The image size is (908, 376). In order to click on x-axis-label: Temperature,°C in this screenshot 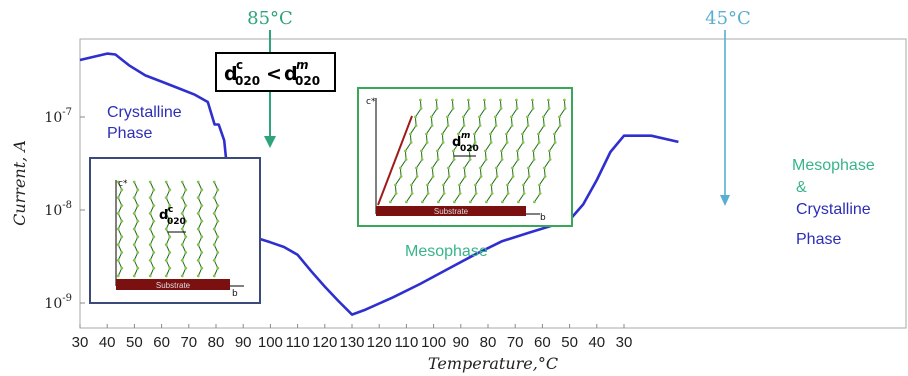, I will do `click(493, 363)`.